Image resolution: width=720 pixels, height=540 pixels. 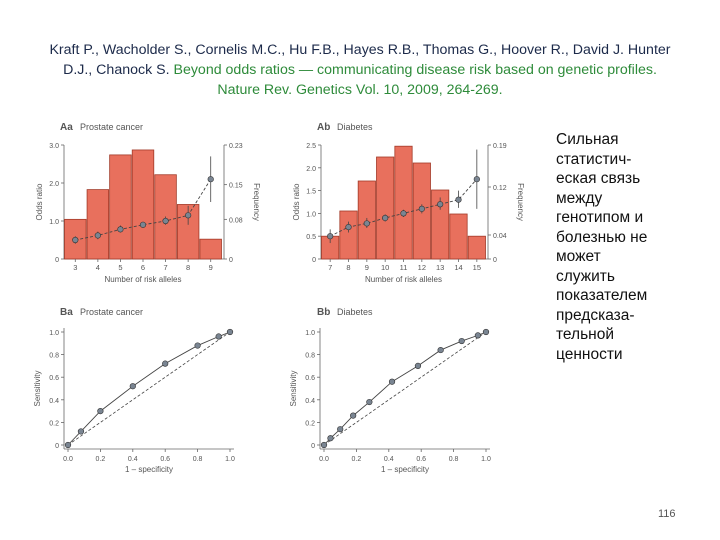 What do you see at coordinates (389, 459) in the screenshot?
I see `x-tick-label: 0.4` at bounding box center [389, 459].